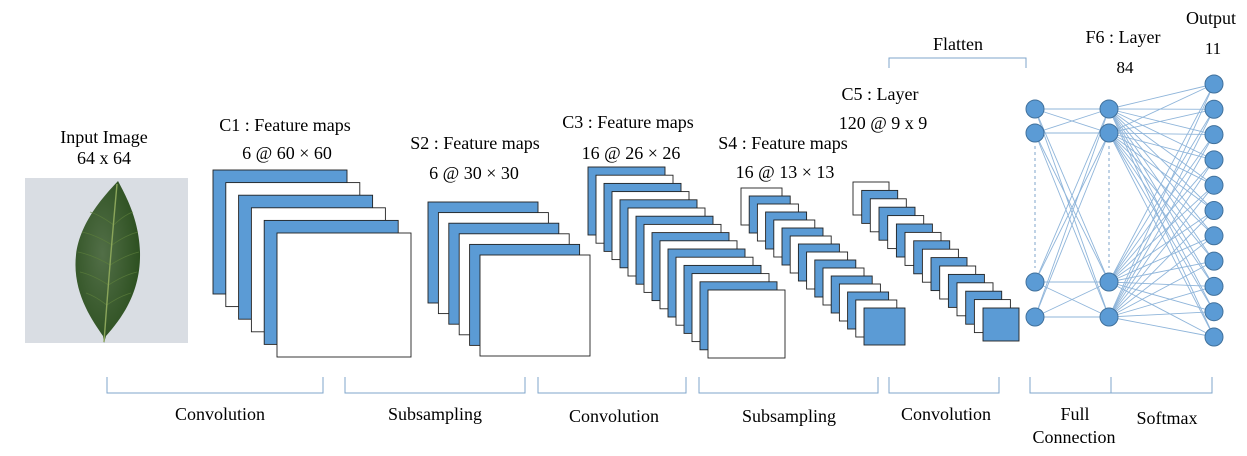 This screenshot has height=456, width=1247. I want to click on flatten-bracket, so click(957, 62).